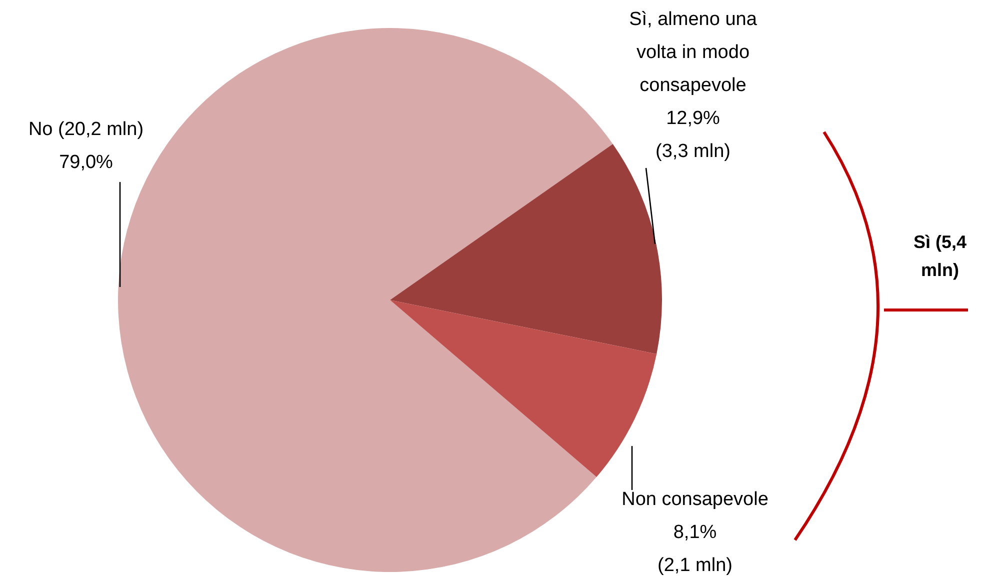  Describe the element at coordinates (693, 135) in the screenshot. I see `data-label: 12,9% (3,3 mln)` at that location.